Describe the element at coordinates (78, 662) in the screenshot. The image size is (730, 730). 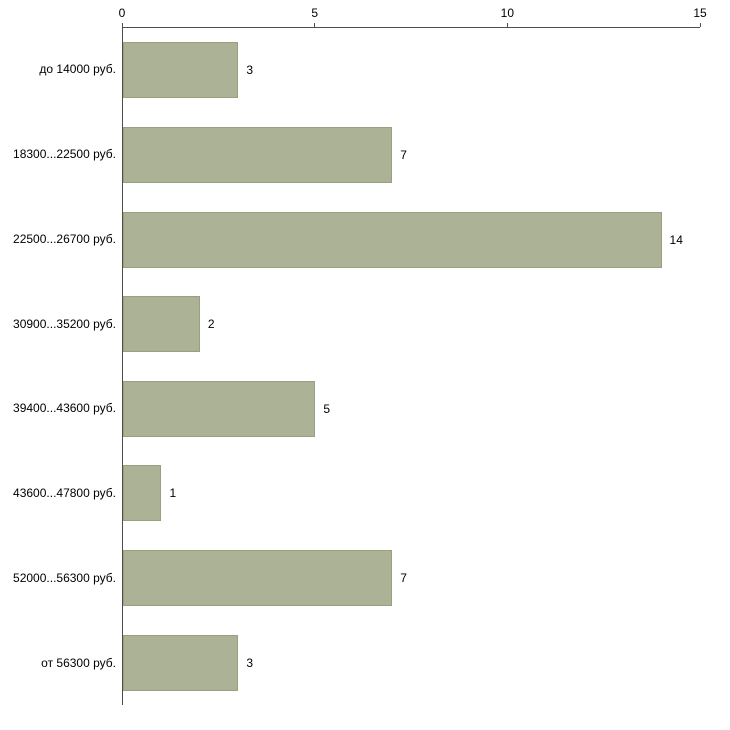
I see `category-label: от 56300 руб.` at that location.